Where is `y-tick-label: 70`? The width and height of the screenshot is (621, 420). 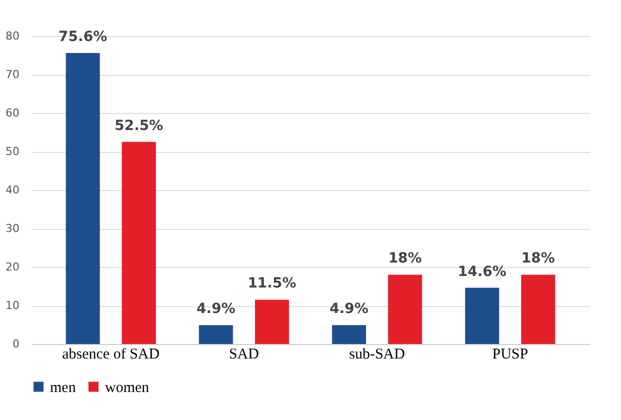
y-tick-label: 70 is located at coordinates (13, 74).